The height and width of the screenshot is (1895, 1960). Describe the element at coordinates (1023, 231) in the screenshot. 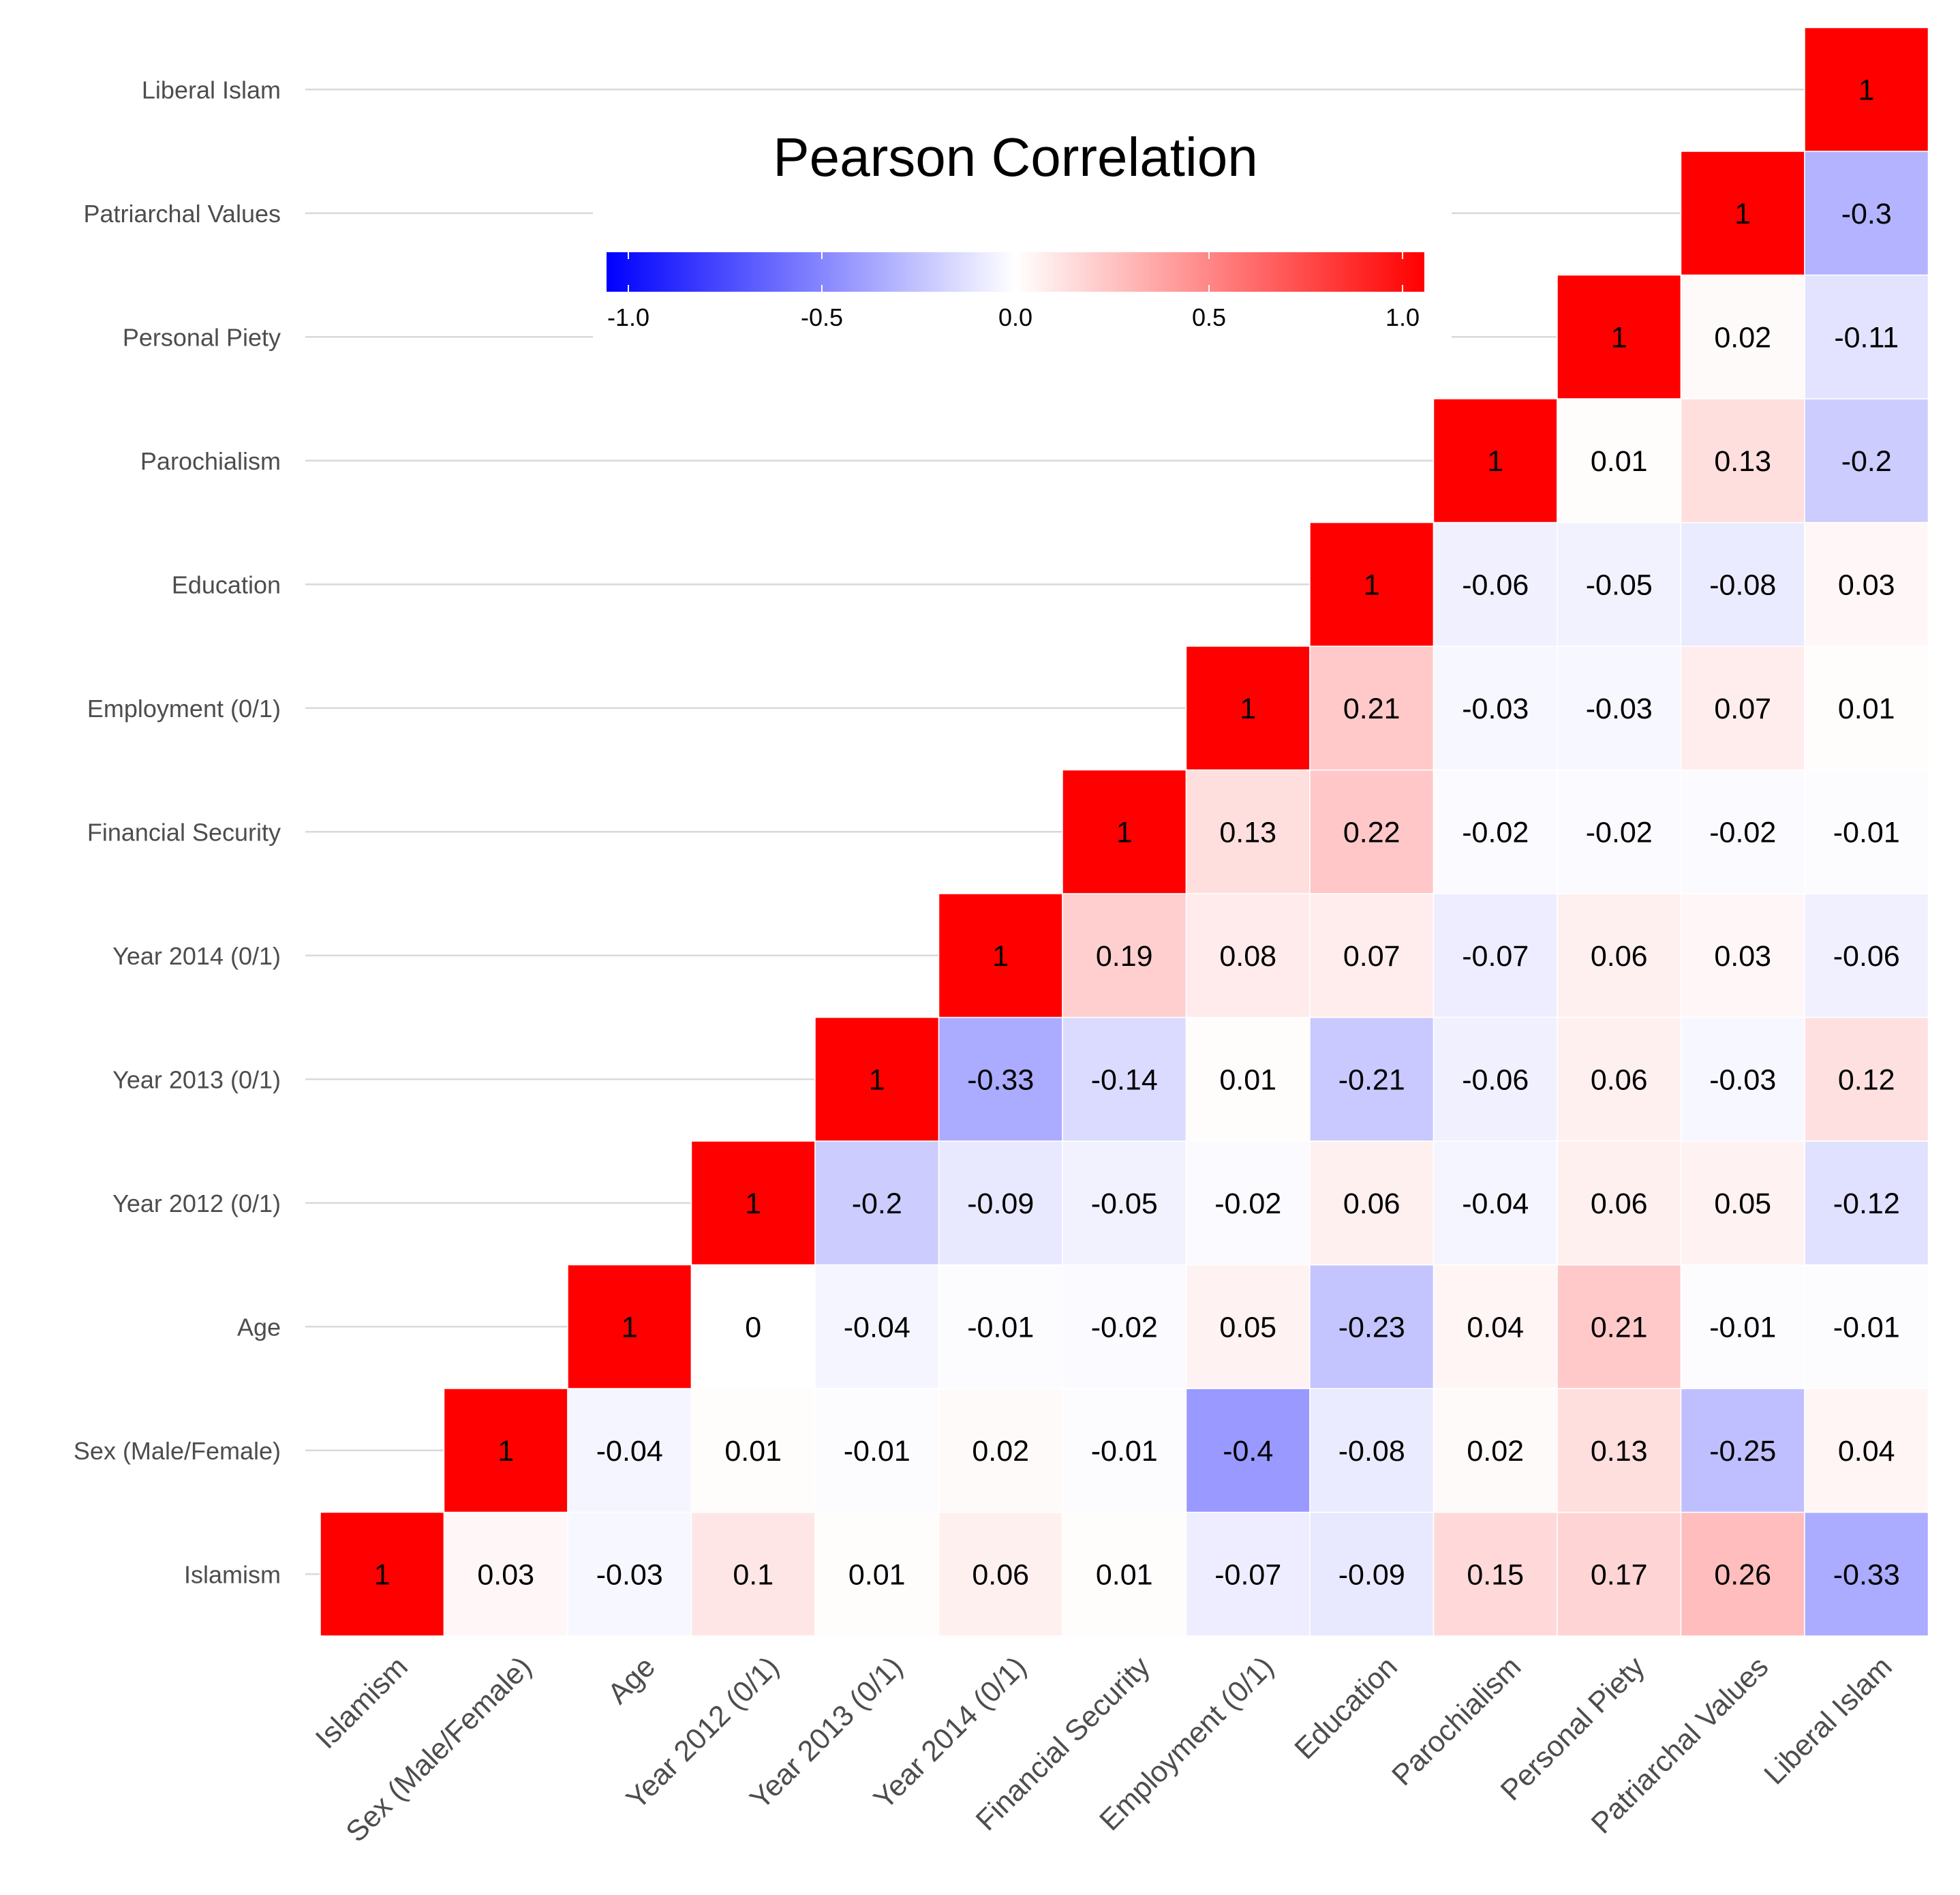

I see `legend-background` at that location.